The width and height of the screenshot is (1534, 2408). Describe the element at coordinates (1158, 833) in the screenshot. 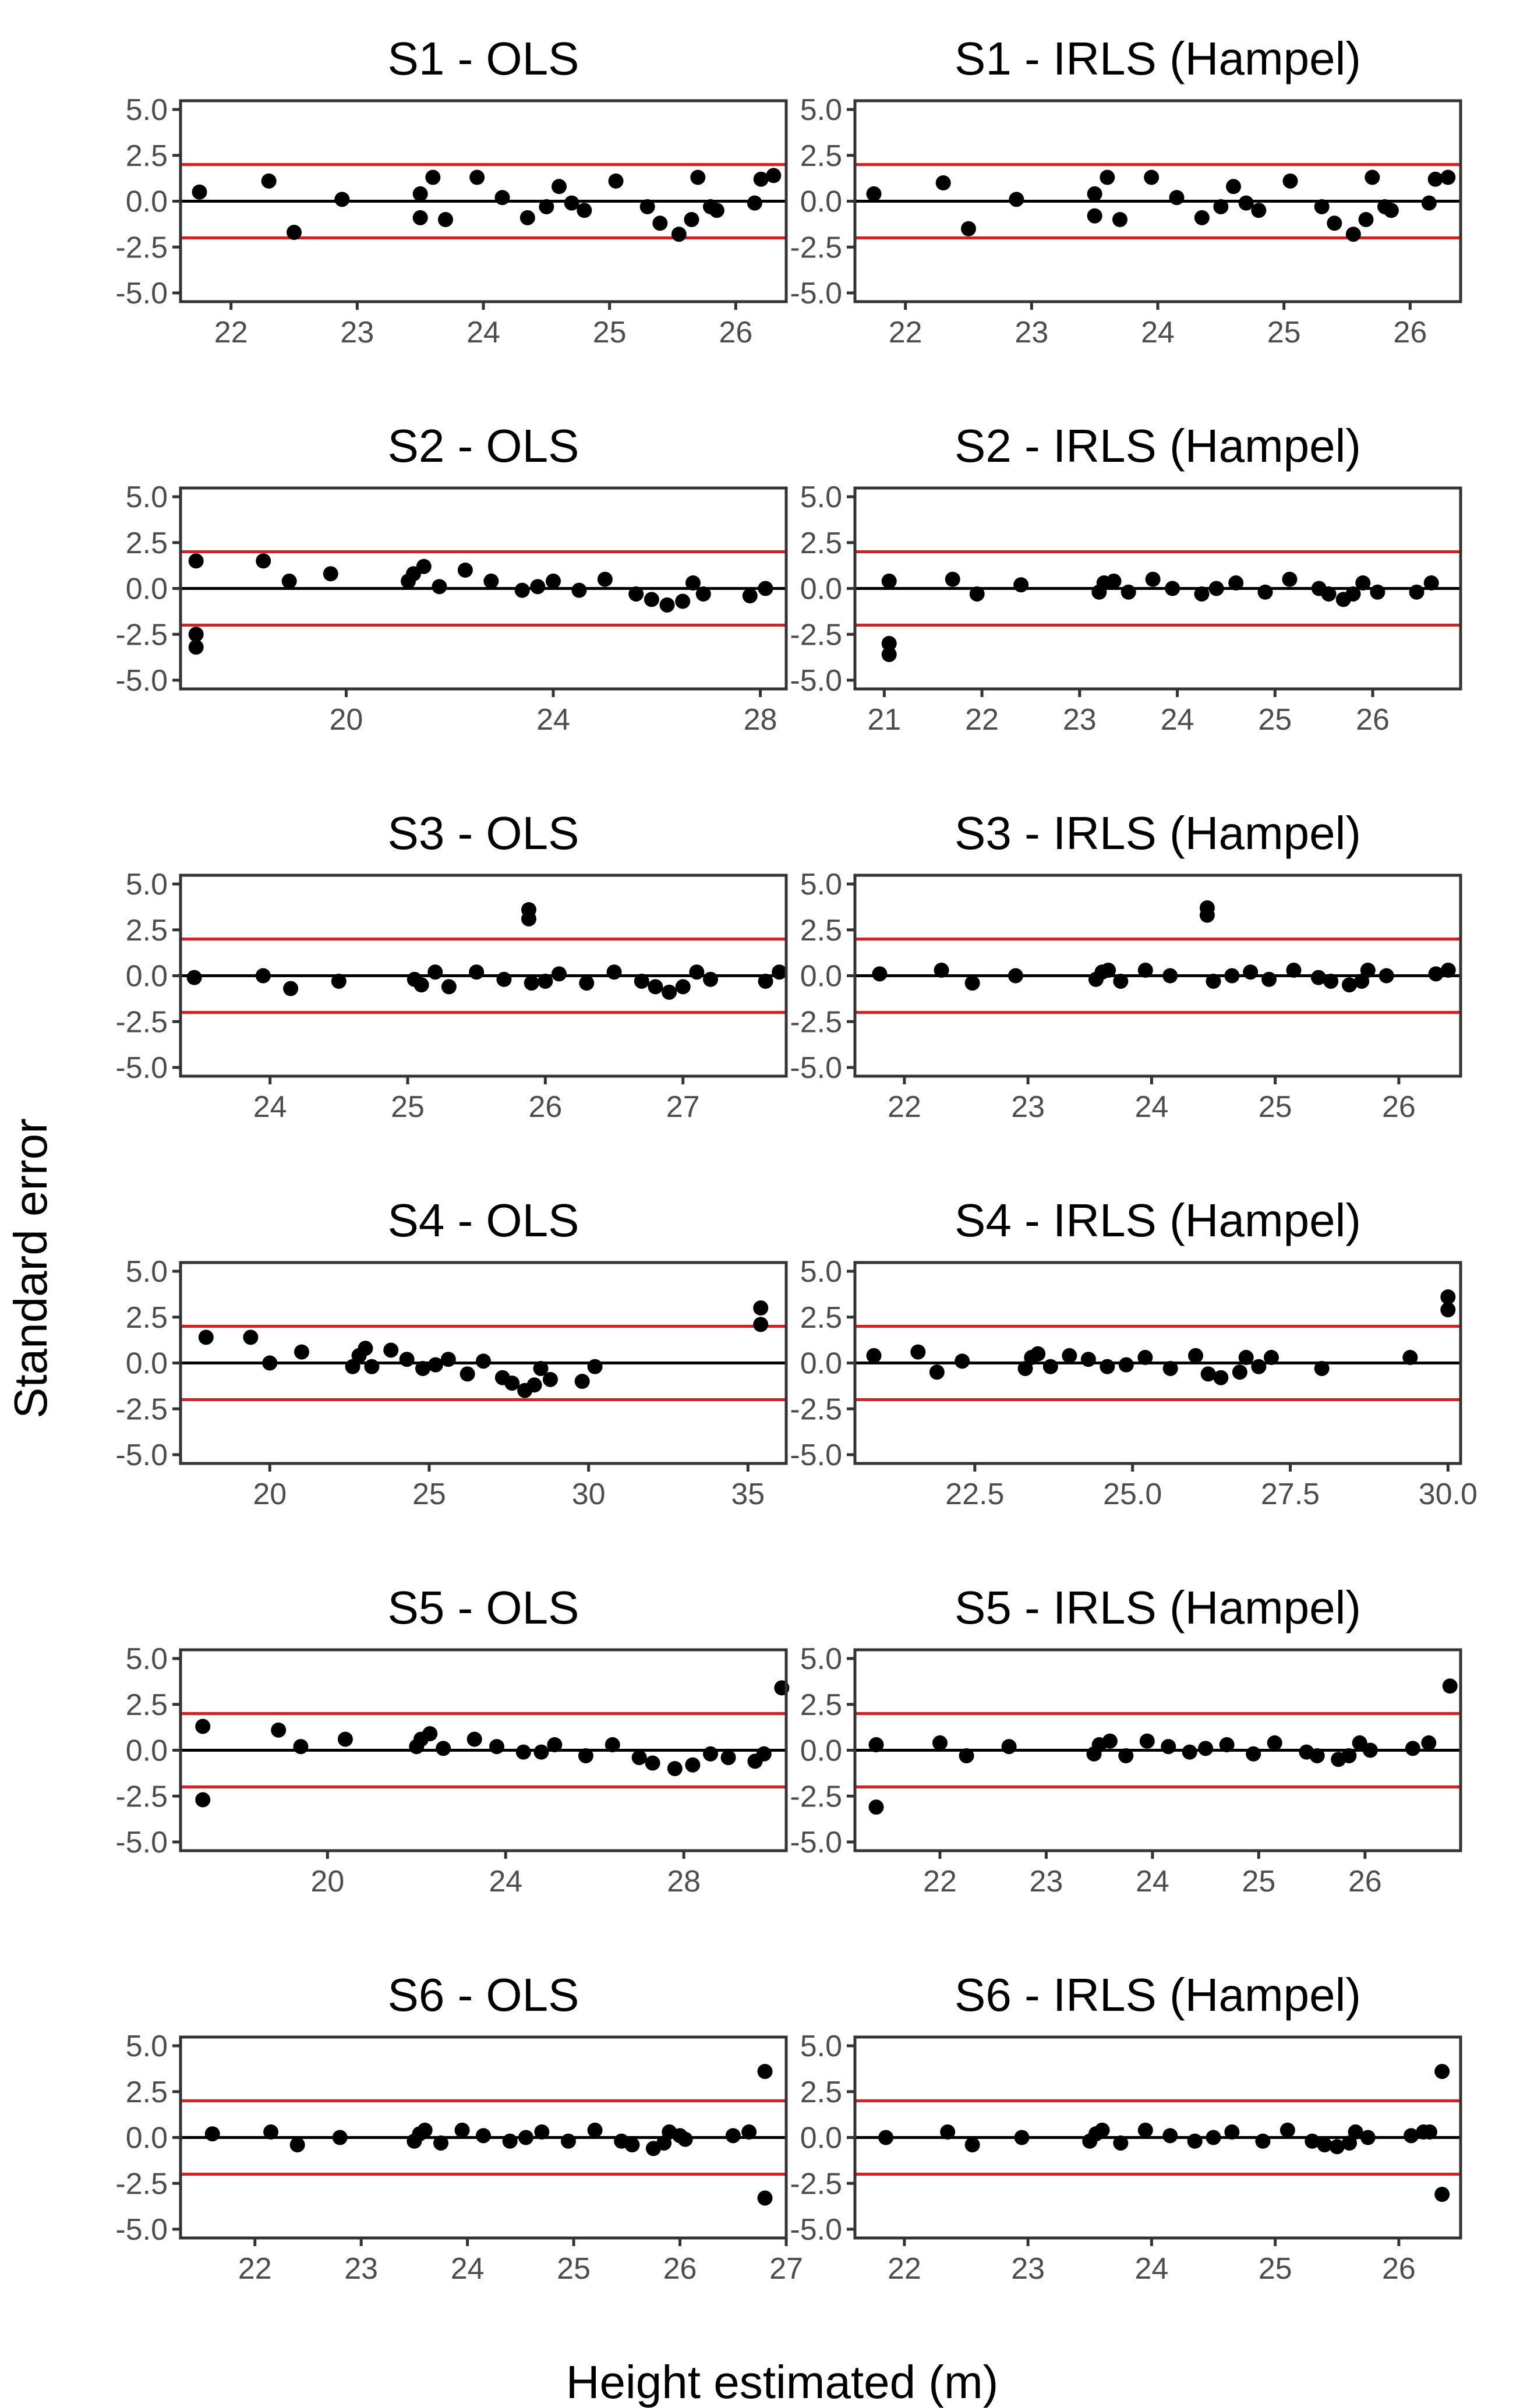

I see `panel-title: S3 - IRLS (Hampel)` at that location.